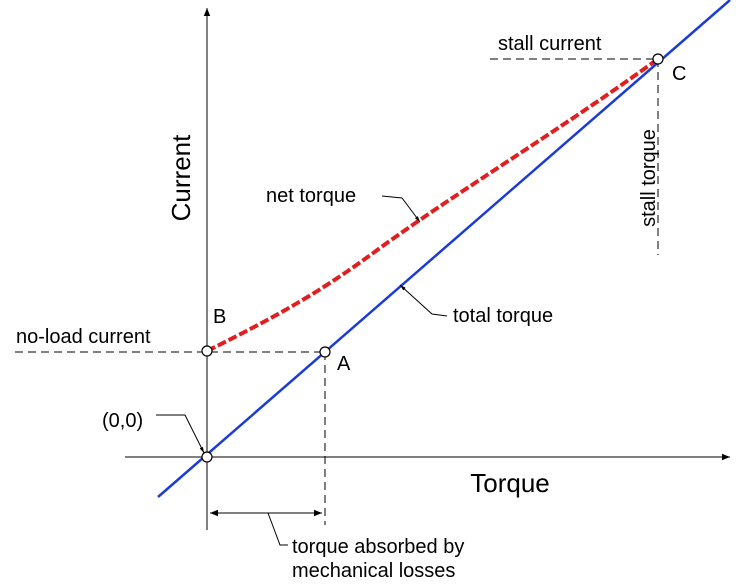 Image resolution: width=742 pixels, height=585 pixels. What do you see at coordinates (83, 337) in the screenshot?
I see `annotation: no-load current` at bounding box center [83, 337].